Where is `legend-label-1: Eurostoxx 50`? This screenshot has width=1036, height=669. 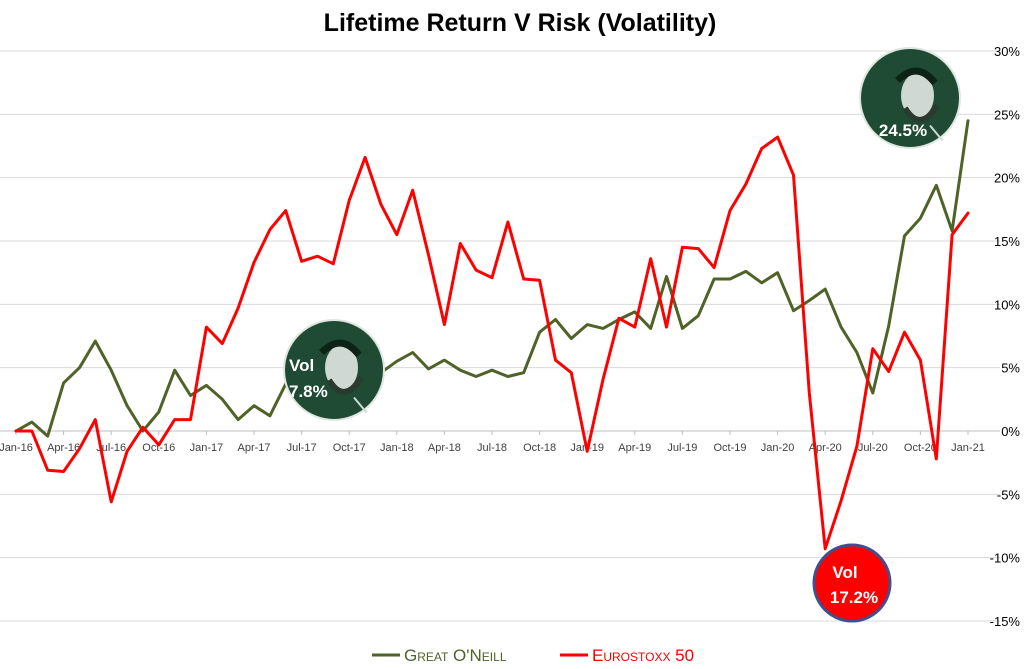
legend-label-1: Eurostoxx 50 is located at coordinates (643, 655).